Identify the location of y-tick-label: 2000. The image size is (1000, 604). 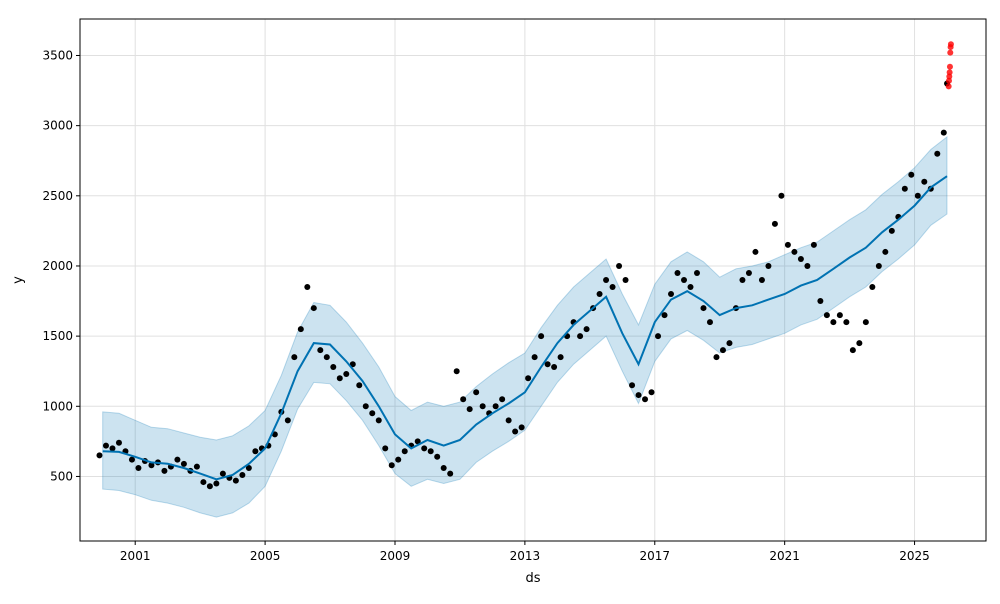
(57, 266).